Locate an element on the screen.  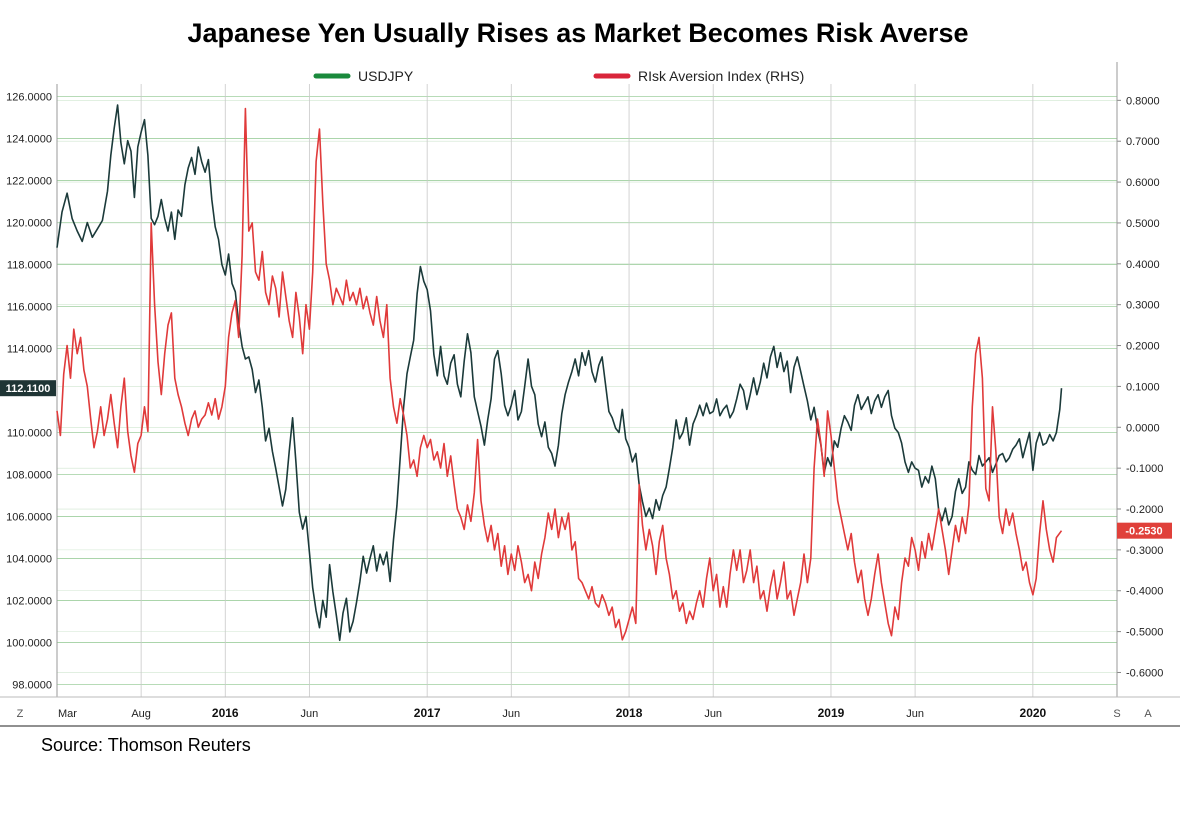
y-right-tick-12: -0.4000 is located at coordinates (1144, 592).